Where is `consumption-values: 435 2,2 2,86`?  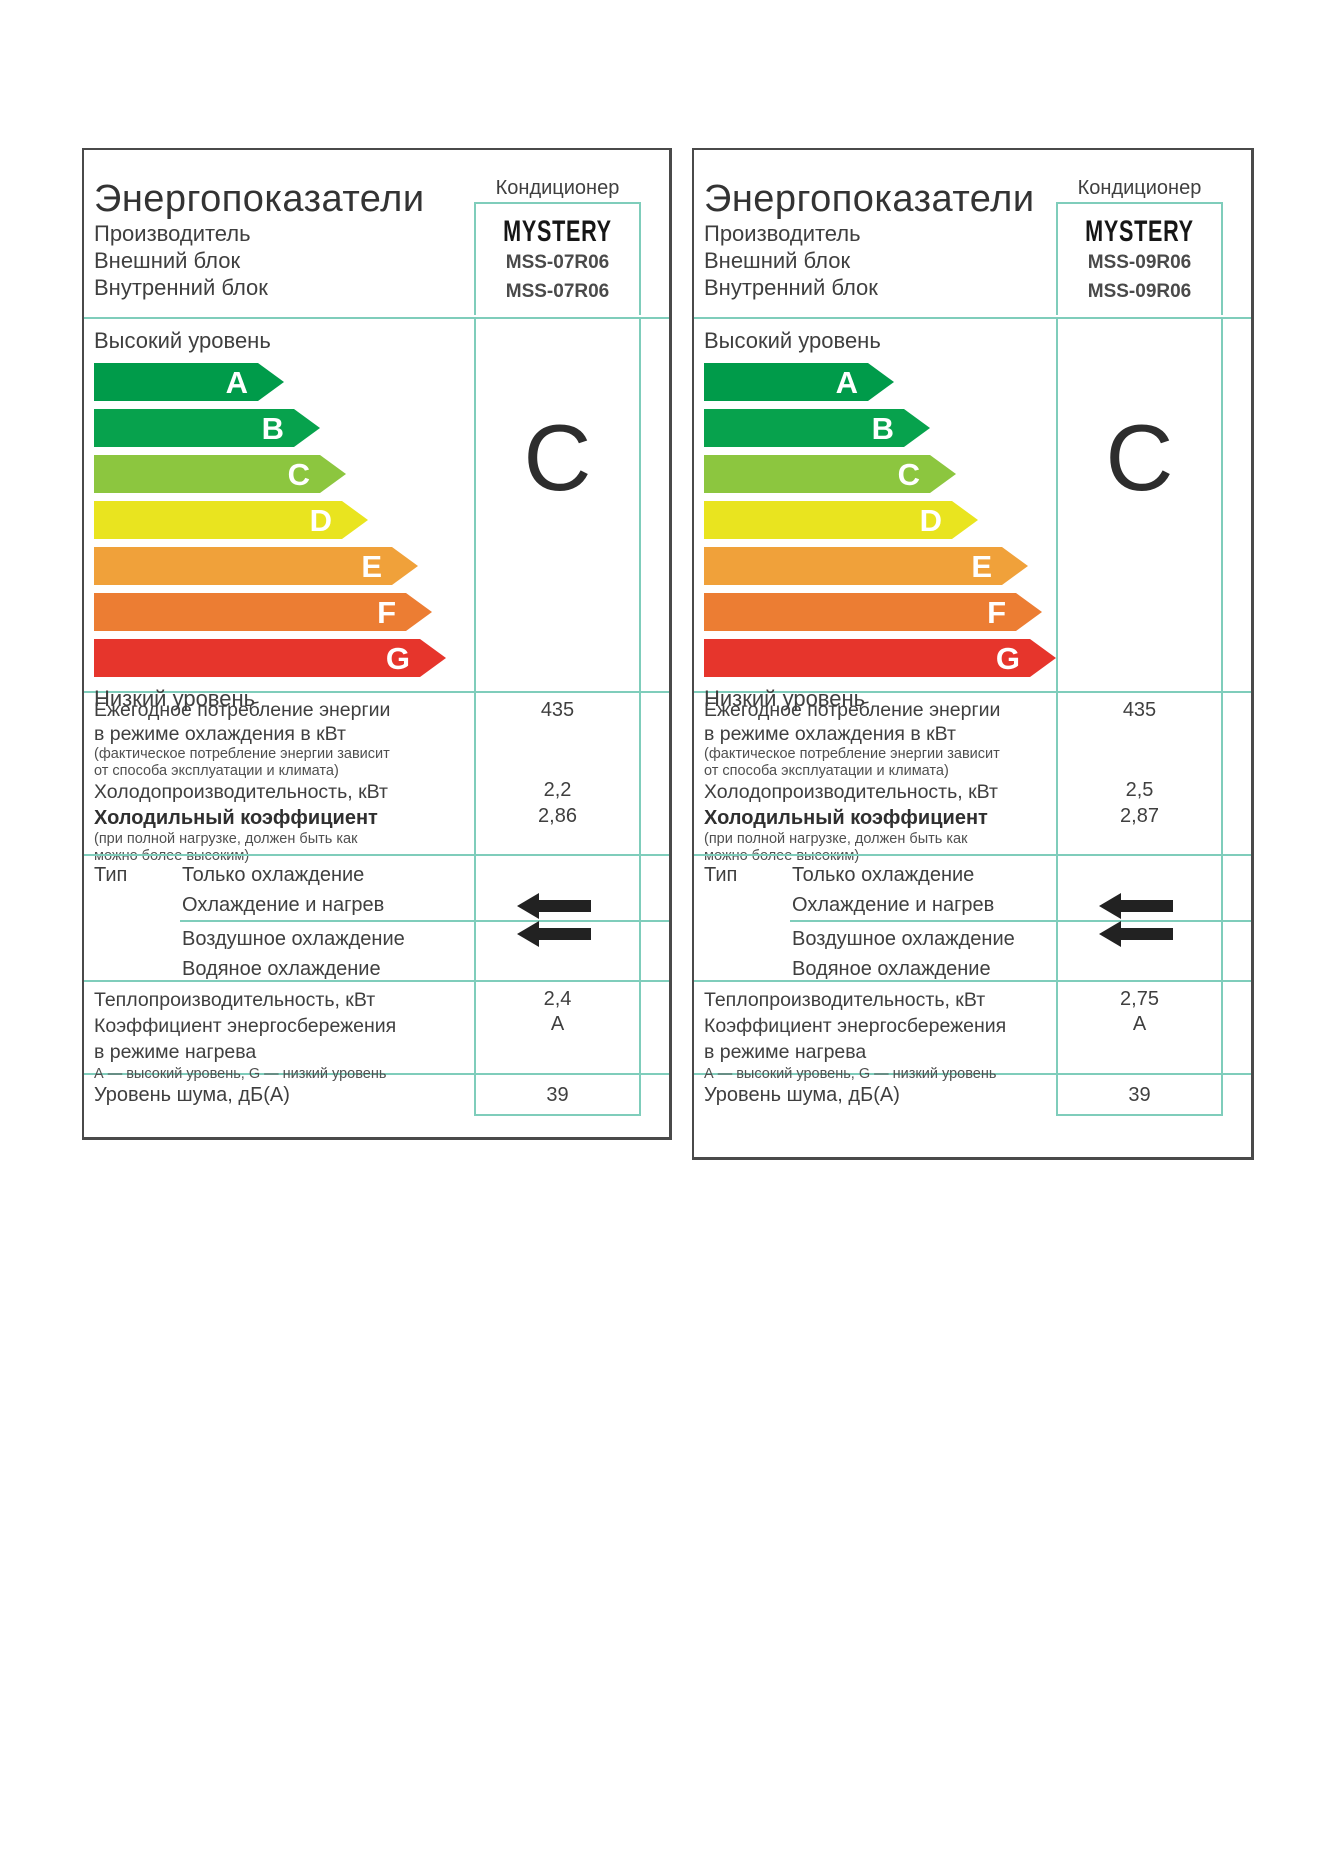 consumption-values: 435 2,2 2,86 is located at coordinates (557, 773).